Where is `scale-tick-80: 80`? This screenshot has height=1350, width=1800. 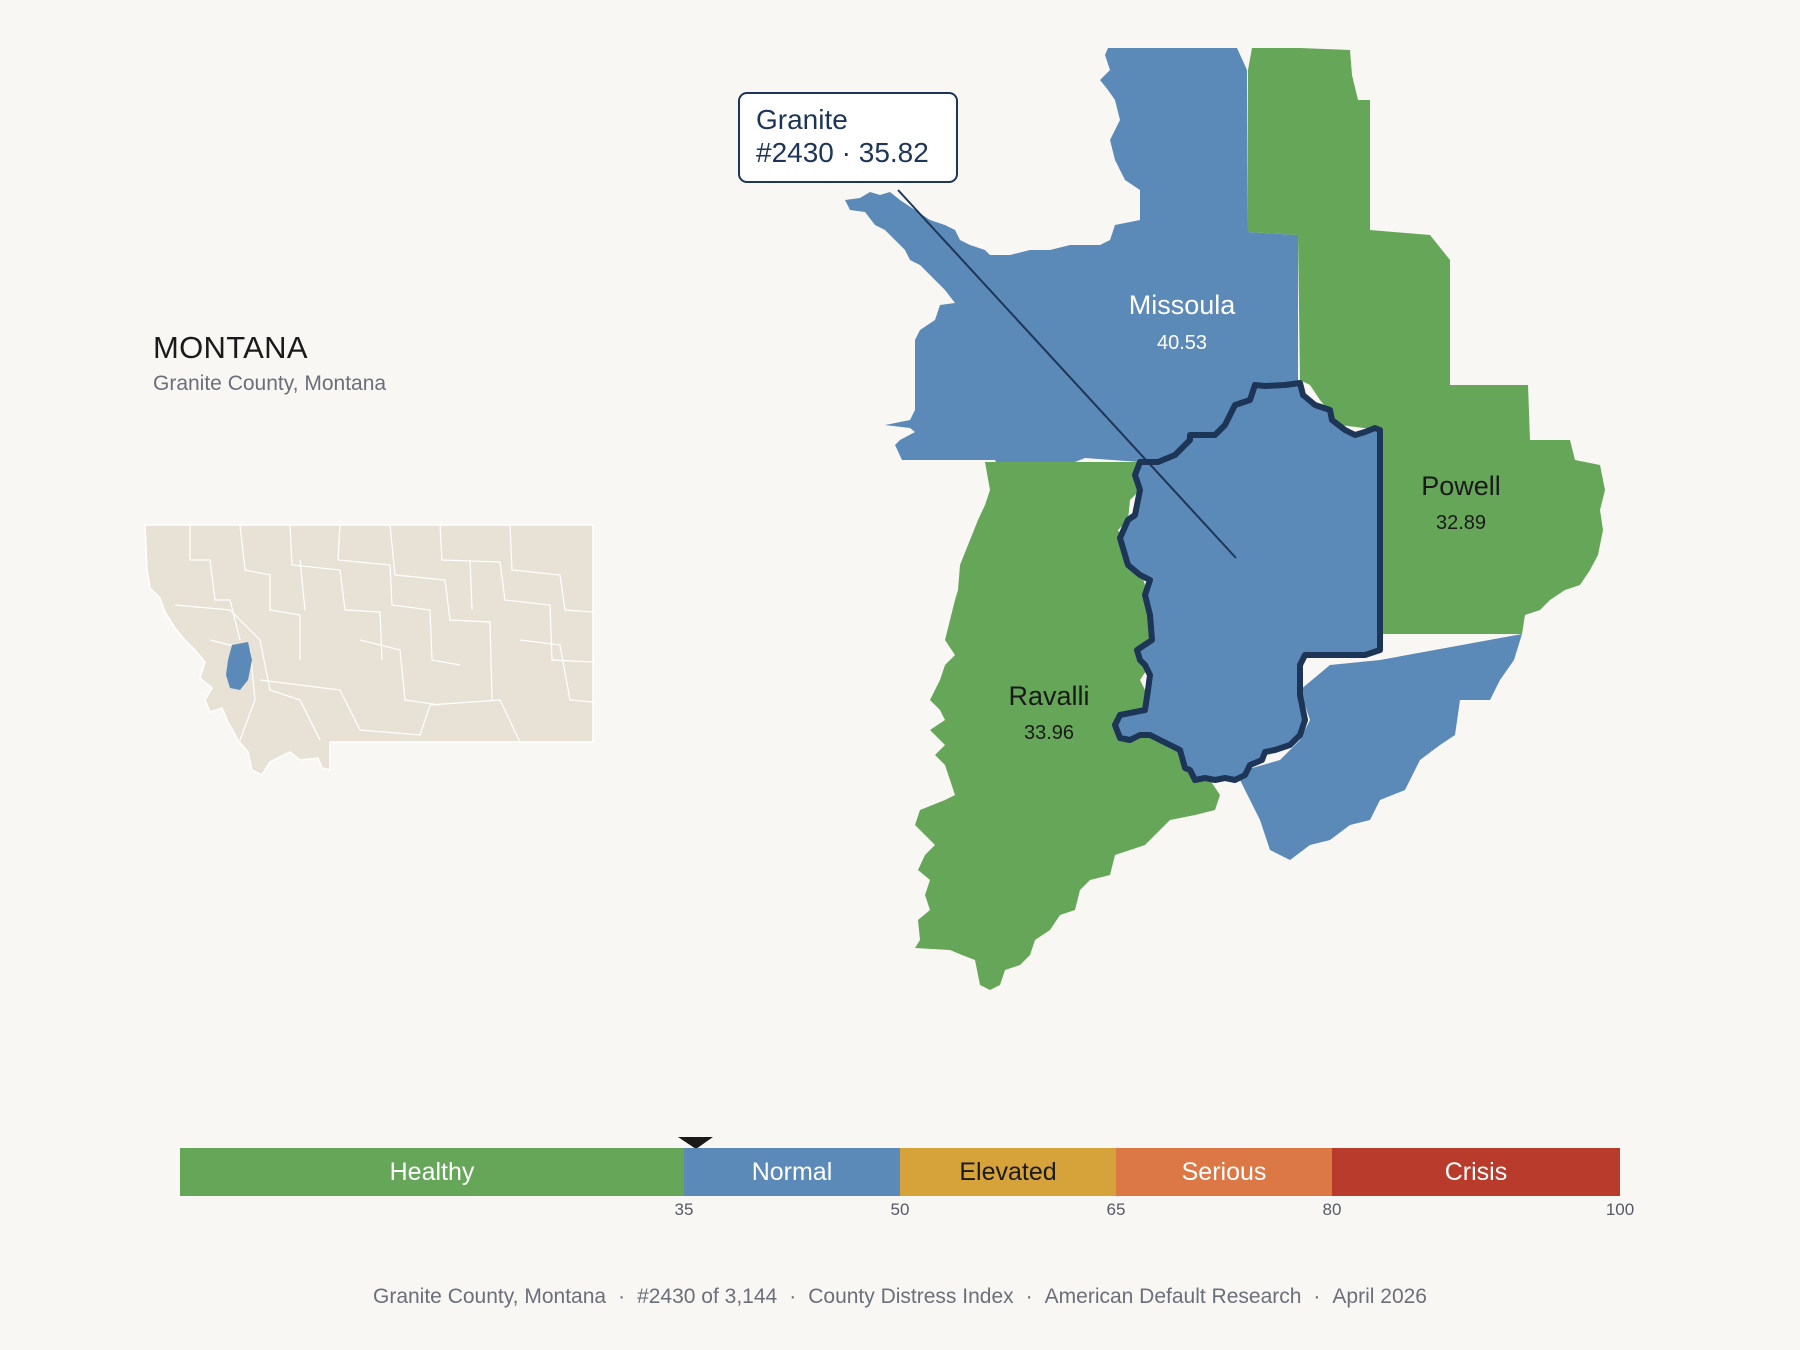
scale-tick-80: 80 is located at coordinates (1332, 1209).